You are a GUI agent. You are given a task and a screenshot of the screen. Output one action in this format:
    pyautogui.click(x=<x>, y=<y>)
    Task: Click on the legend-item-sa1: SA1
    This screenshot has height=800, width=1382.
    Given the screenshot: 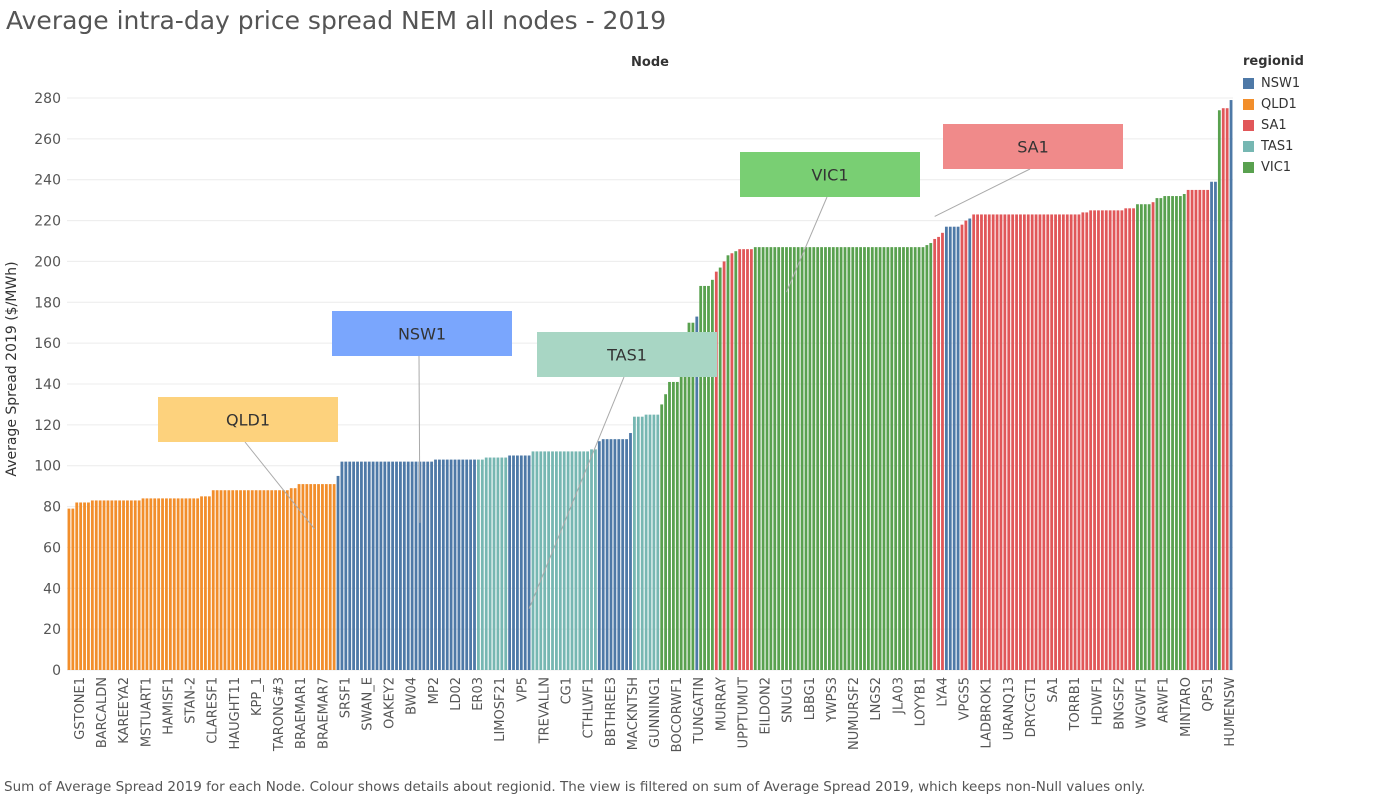 What is the action you would take?
    pyautogui.click(x=1273, y=125)
    